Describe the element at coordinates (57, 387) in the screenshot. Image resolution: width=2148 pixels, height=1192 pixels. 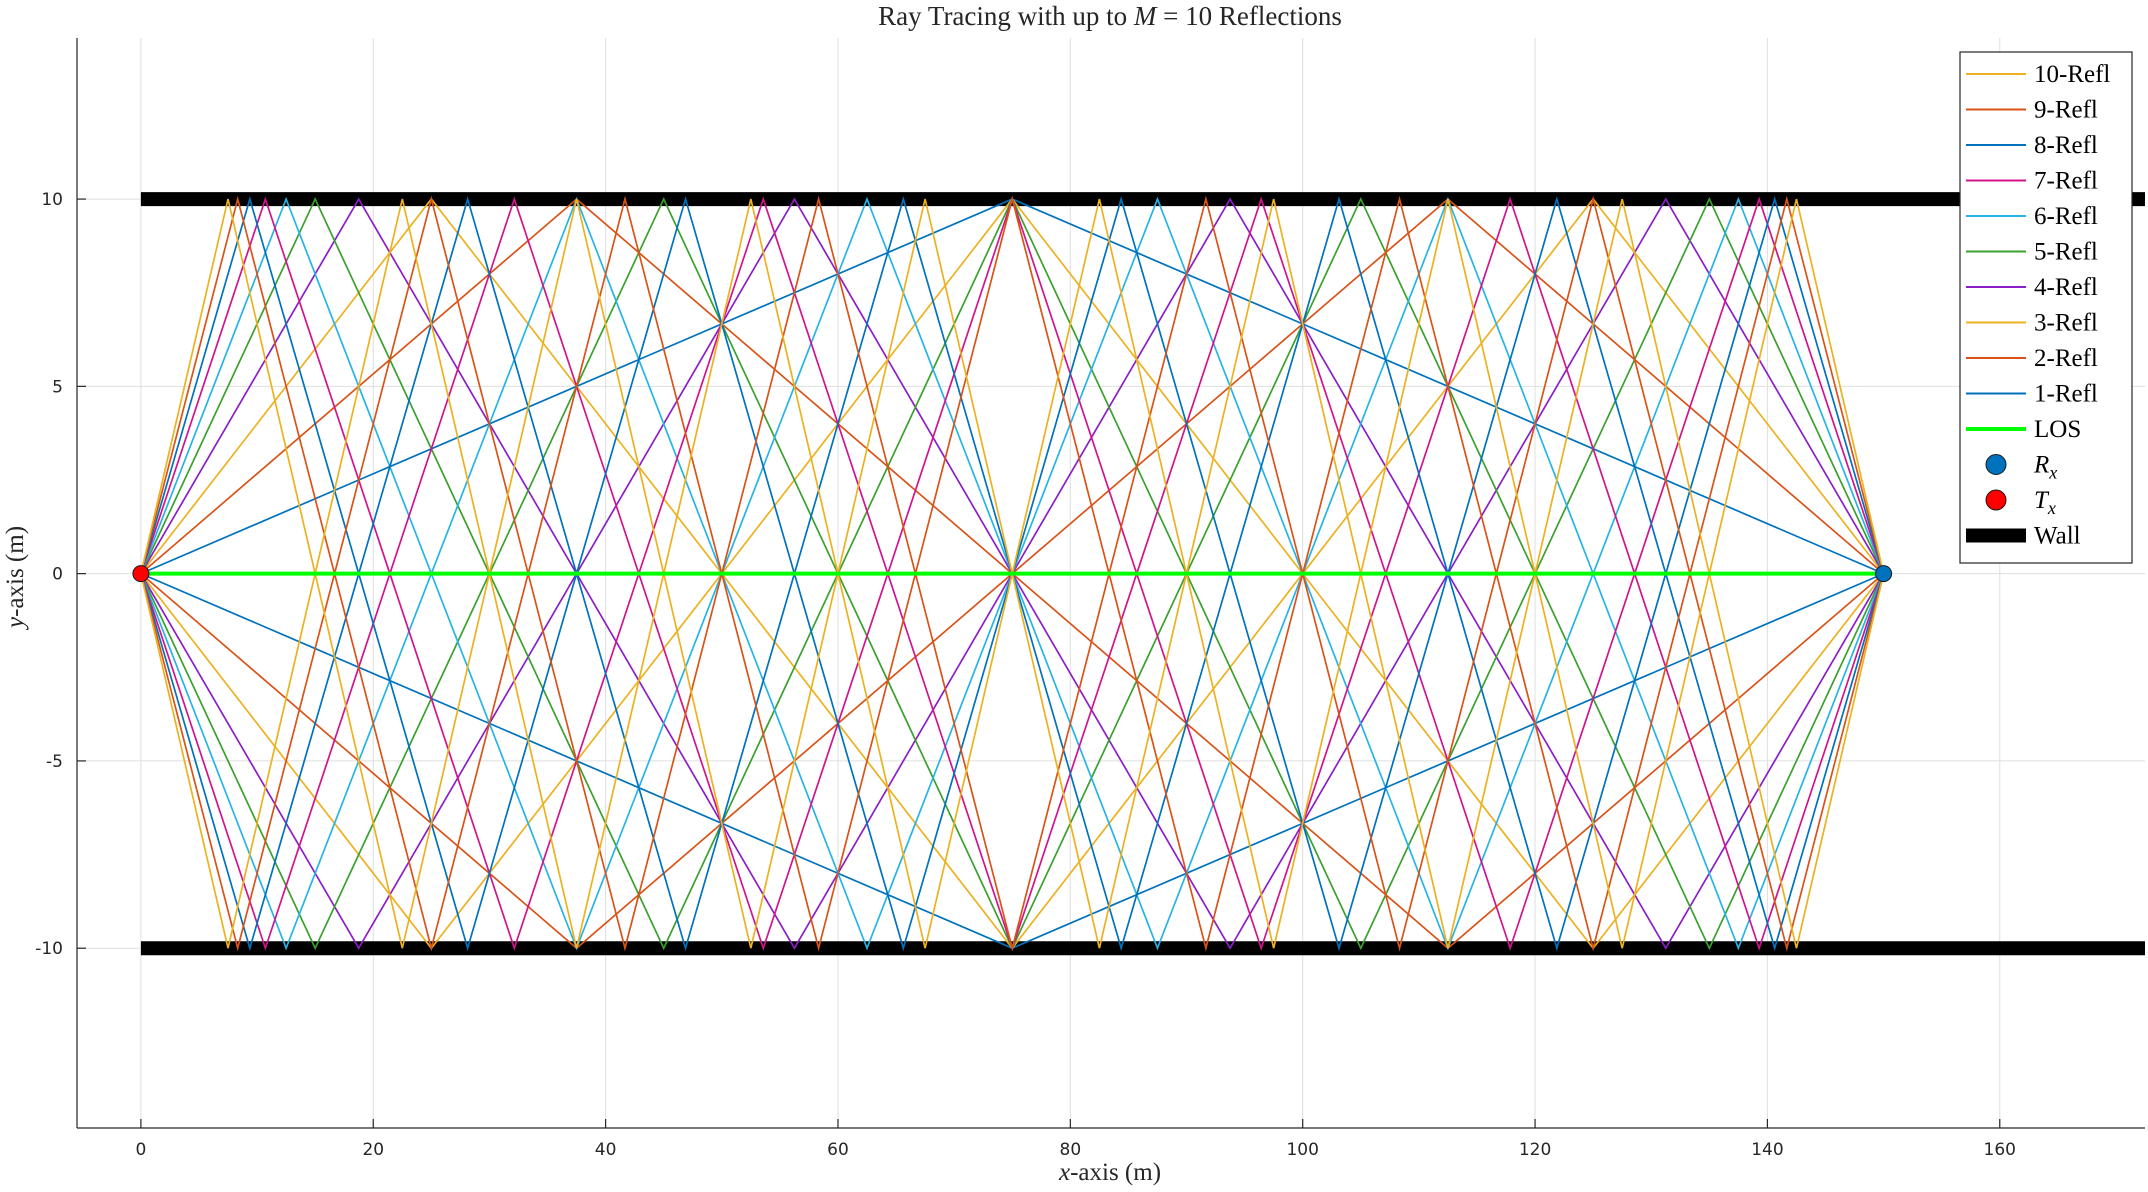
I see `y-tick-label: 5` at that location.